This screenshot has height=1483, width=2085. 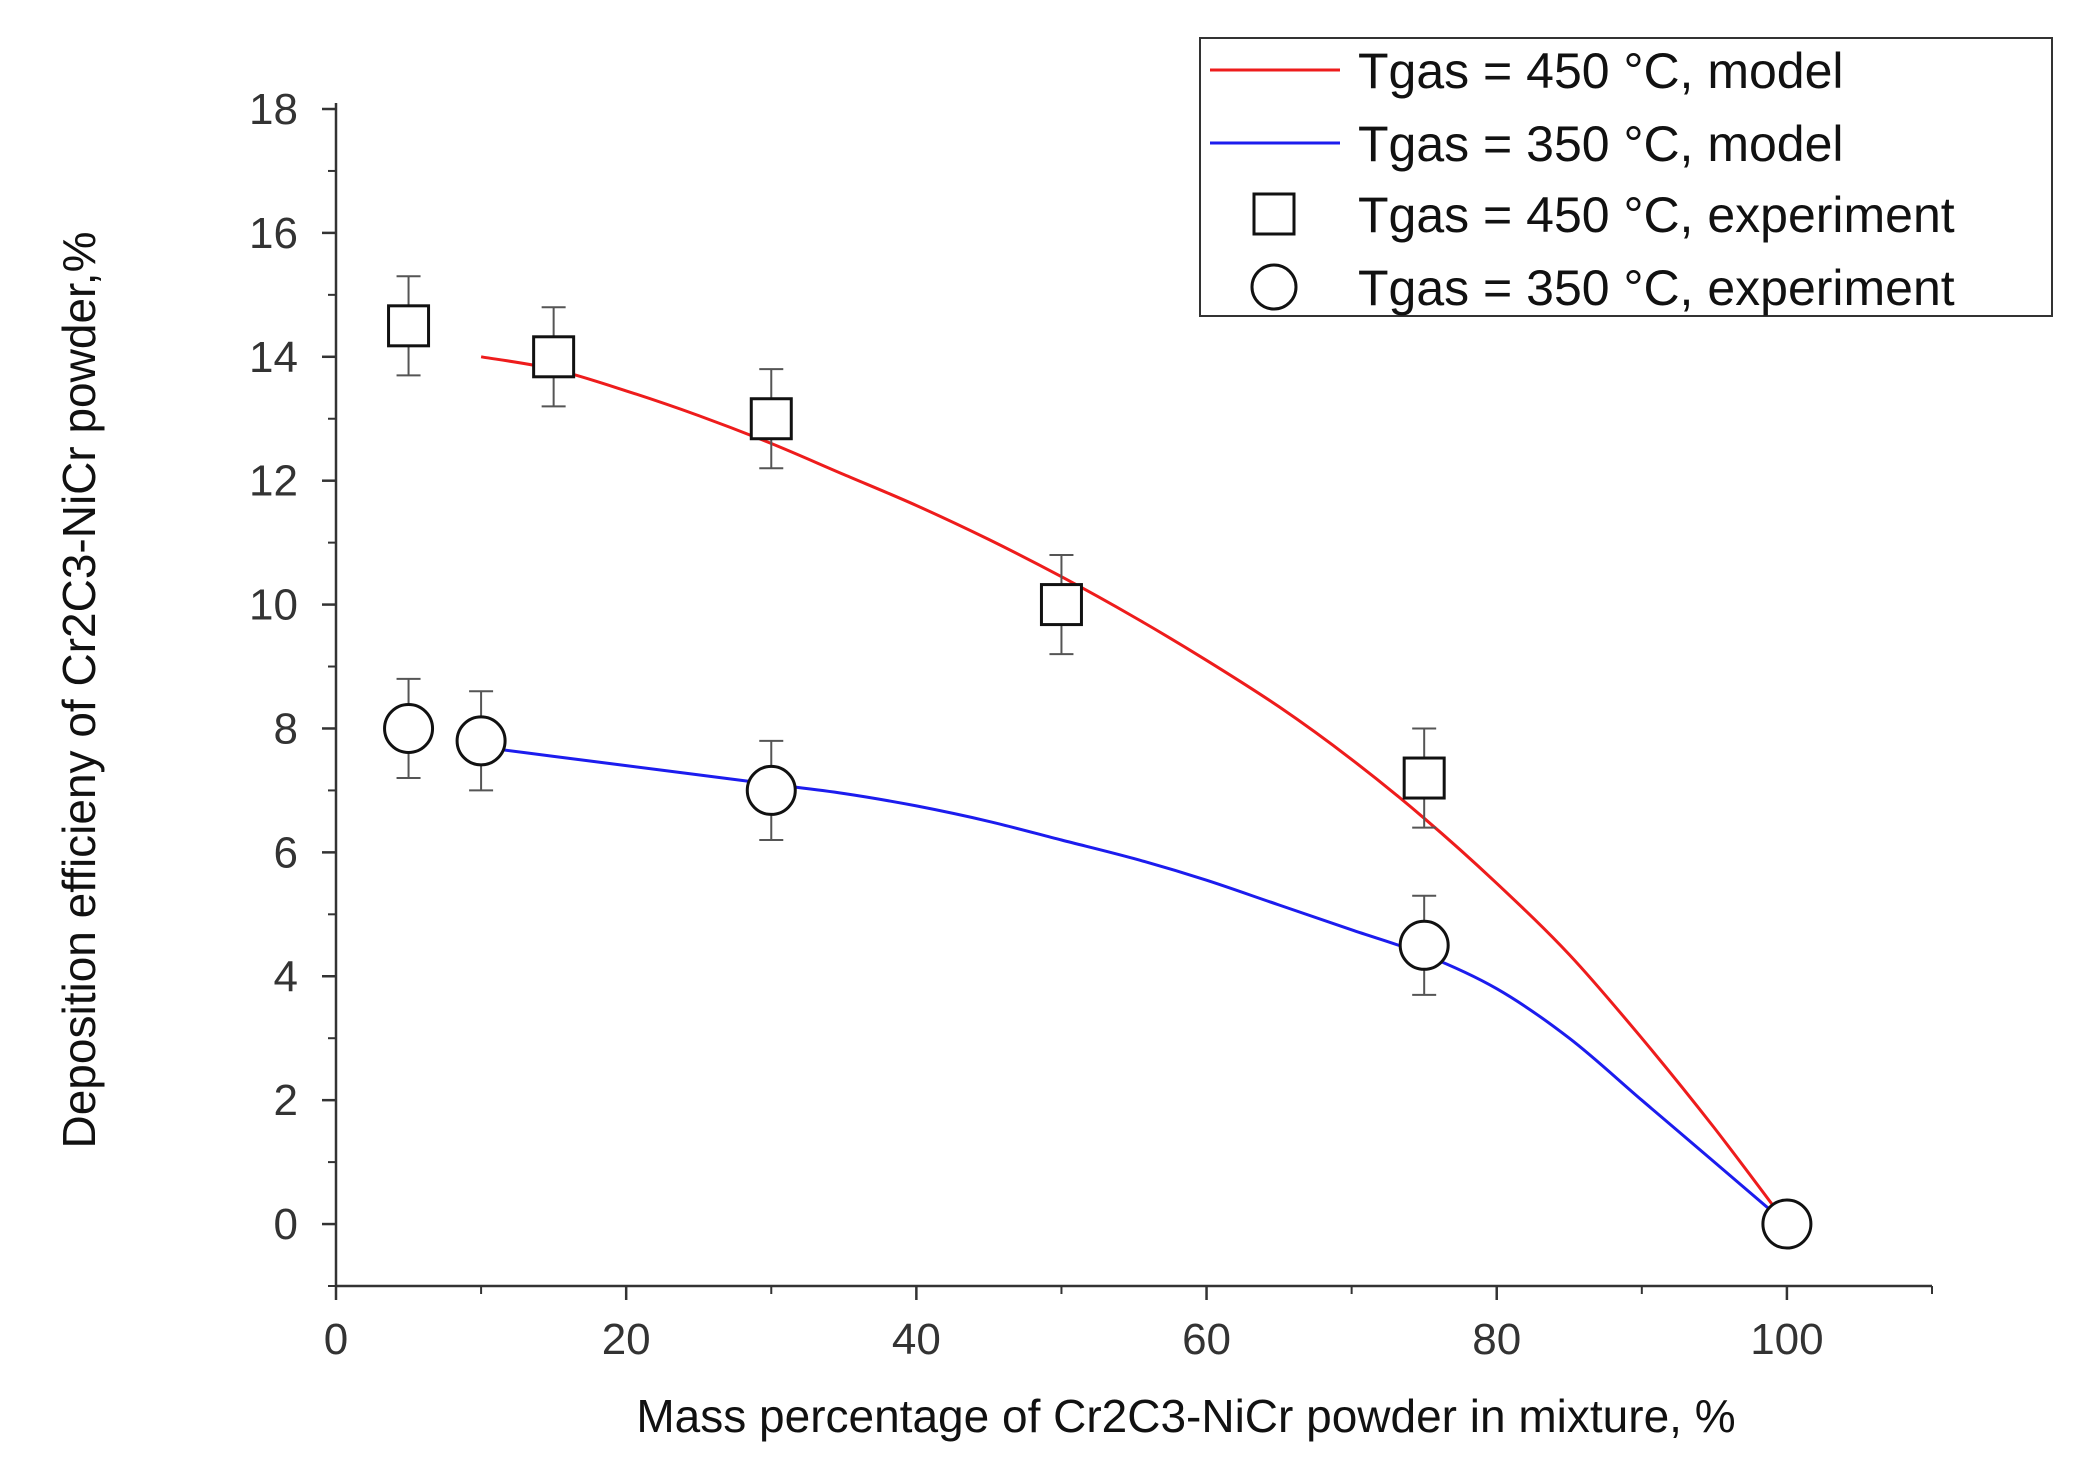 What do you see at coordinates (286, 1100) in the screenshot?
I see `y-tick-label: 2` at bounding box center [286, 1100].